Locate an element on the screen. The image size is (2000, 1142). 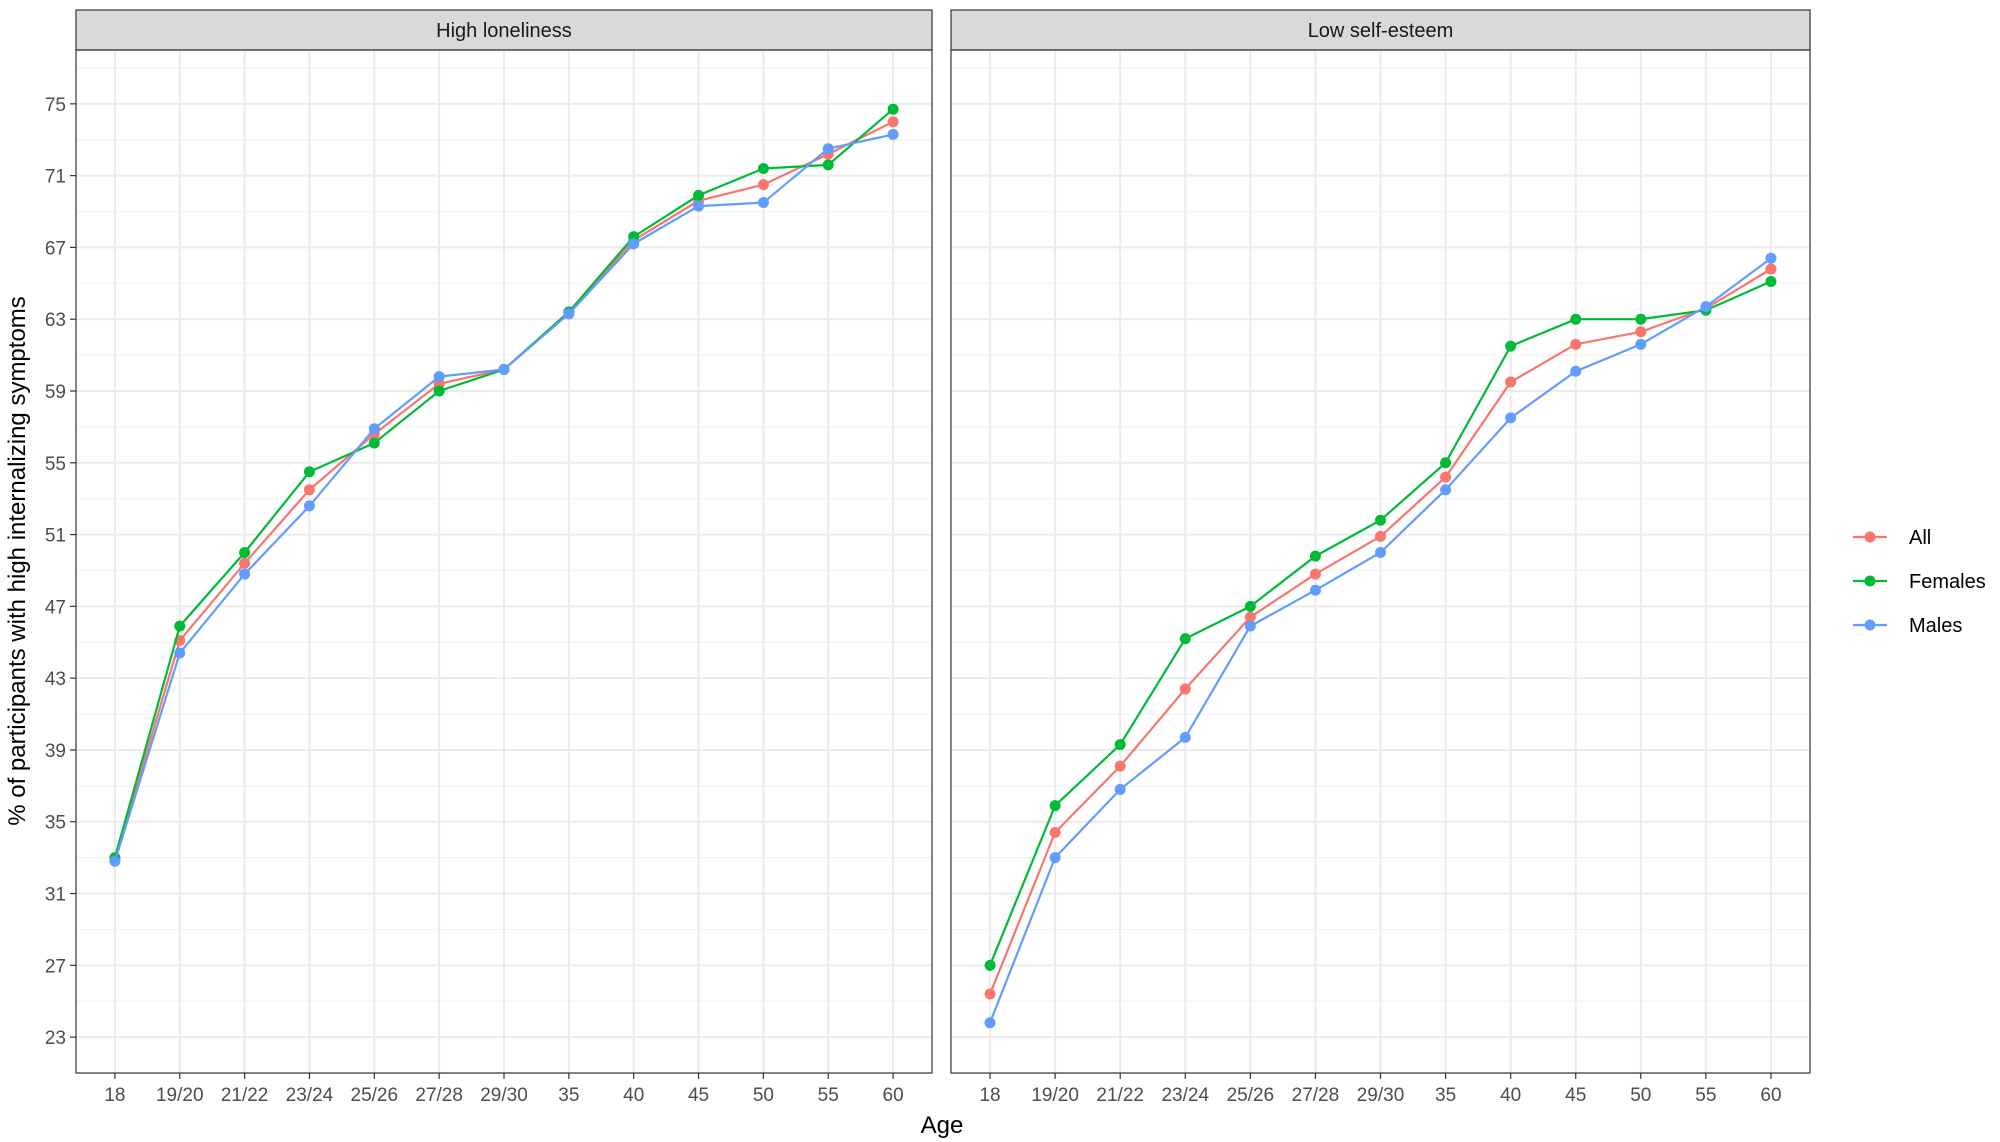
panel-title: Low self-esteem is located at coordinates (1381, 31).